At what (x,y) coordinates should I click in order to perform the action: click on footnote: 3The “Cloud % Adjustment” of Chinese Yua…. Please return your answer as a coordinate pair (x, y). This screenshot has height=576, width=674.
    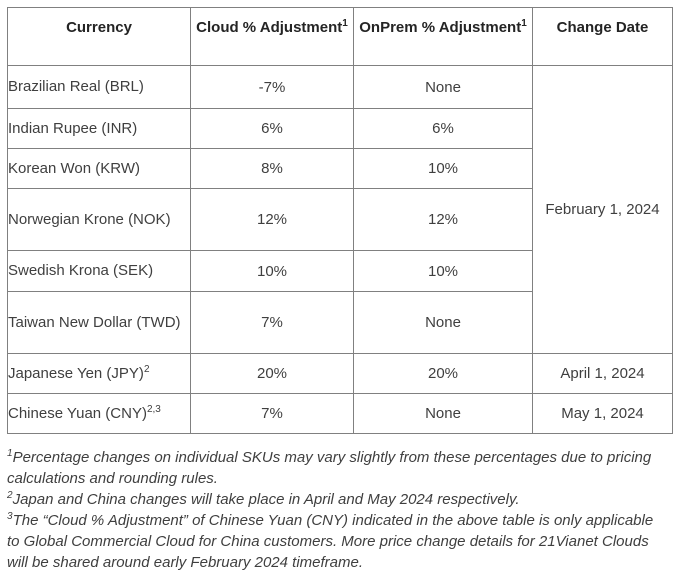
    Looking at the image, I should click on (334, 541).